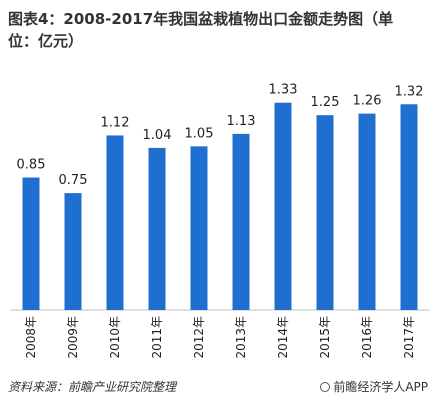 The image size is (436, 404). What do you see at coordinates (73, 337) in the screenshot?
I see `x-tick-label: 2009年` at bounding box center [73, 337].